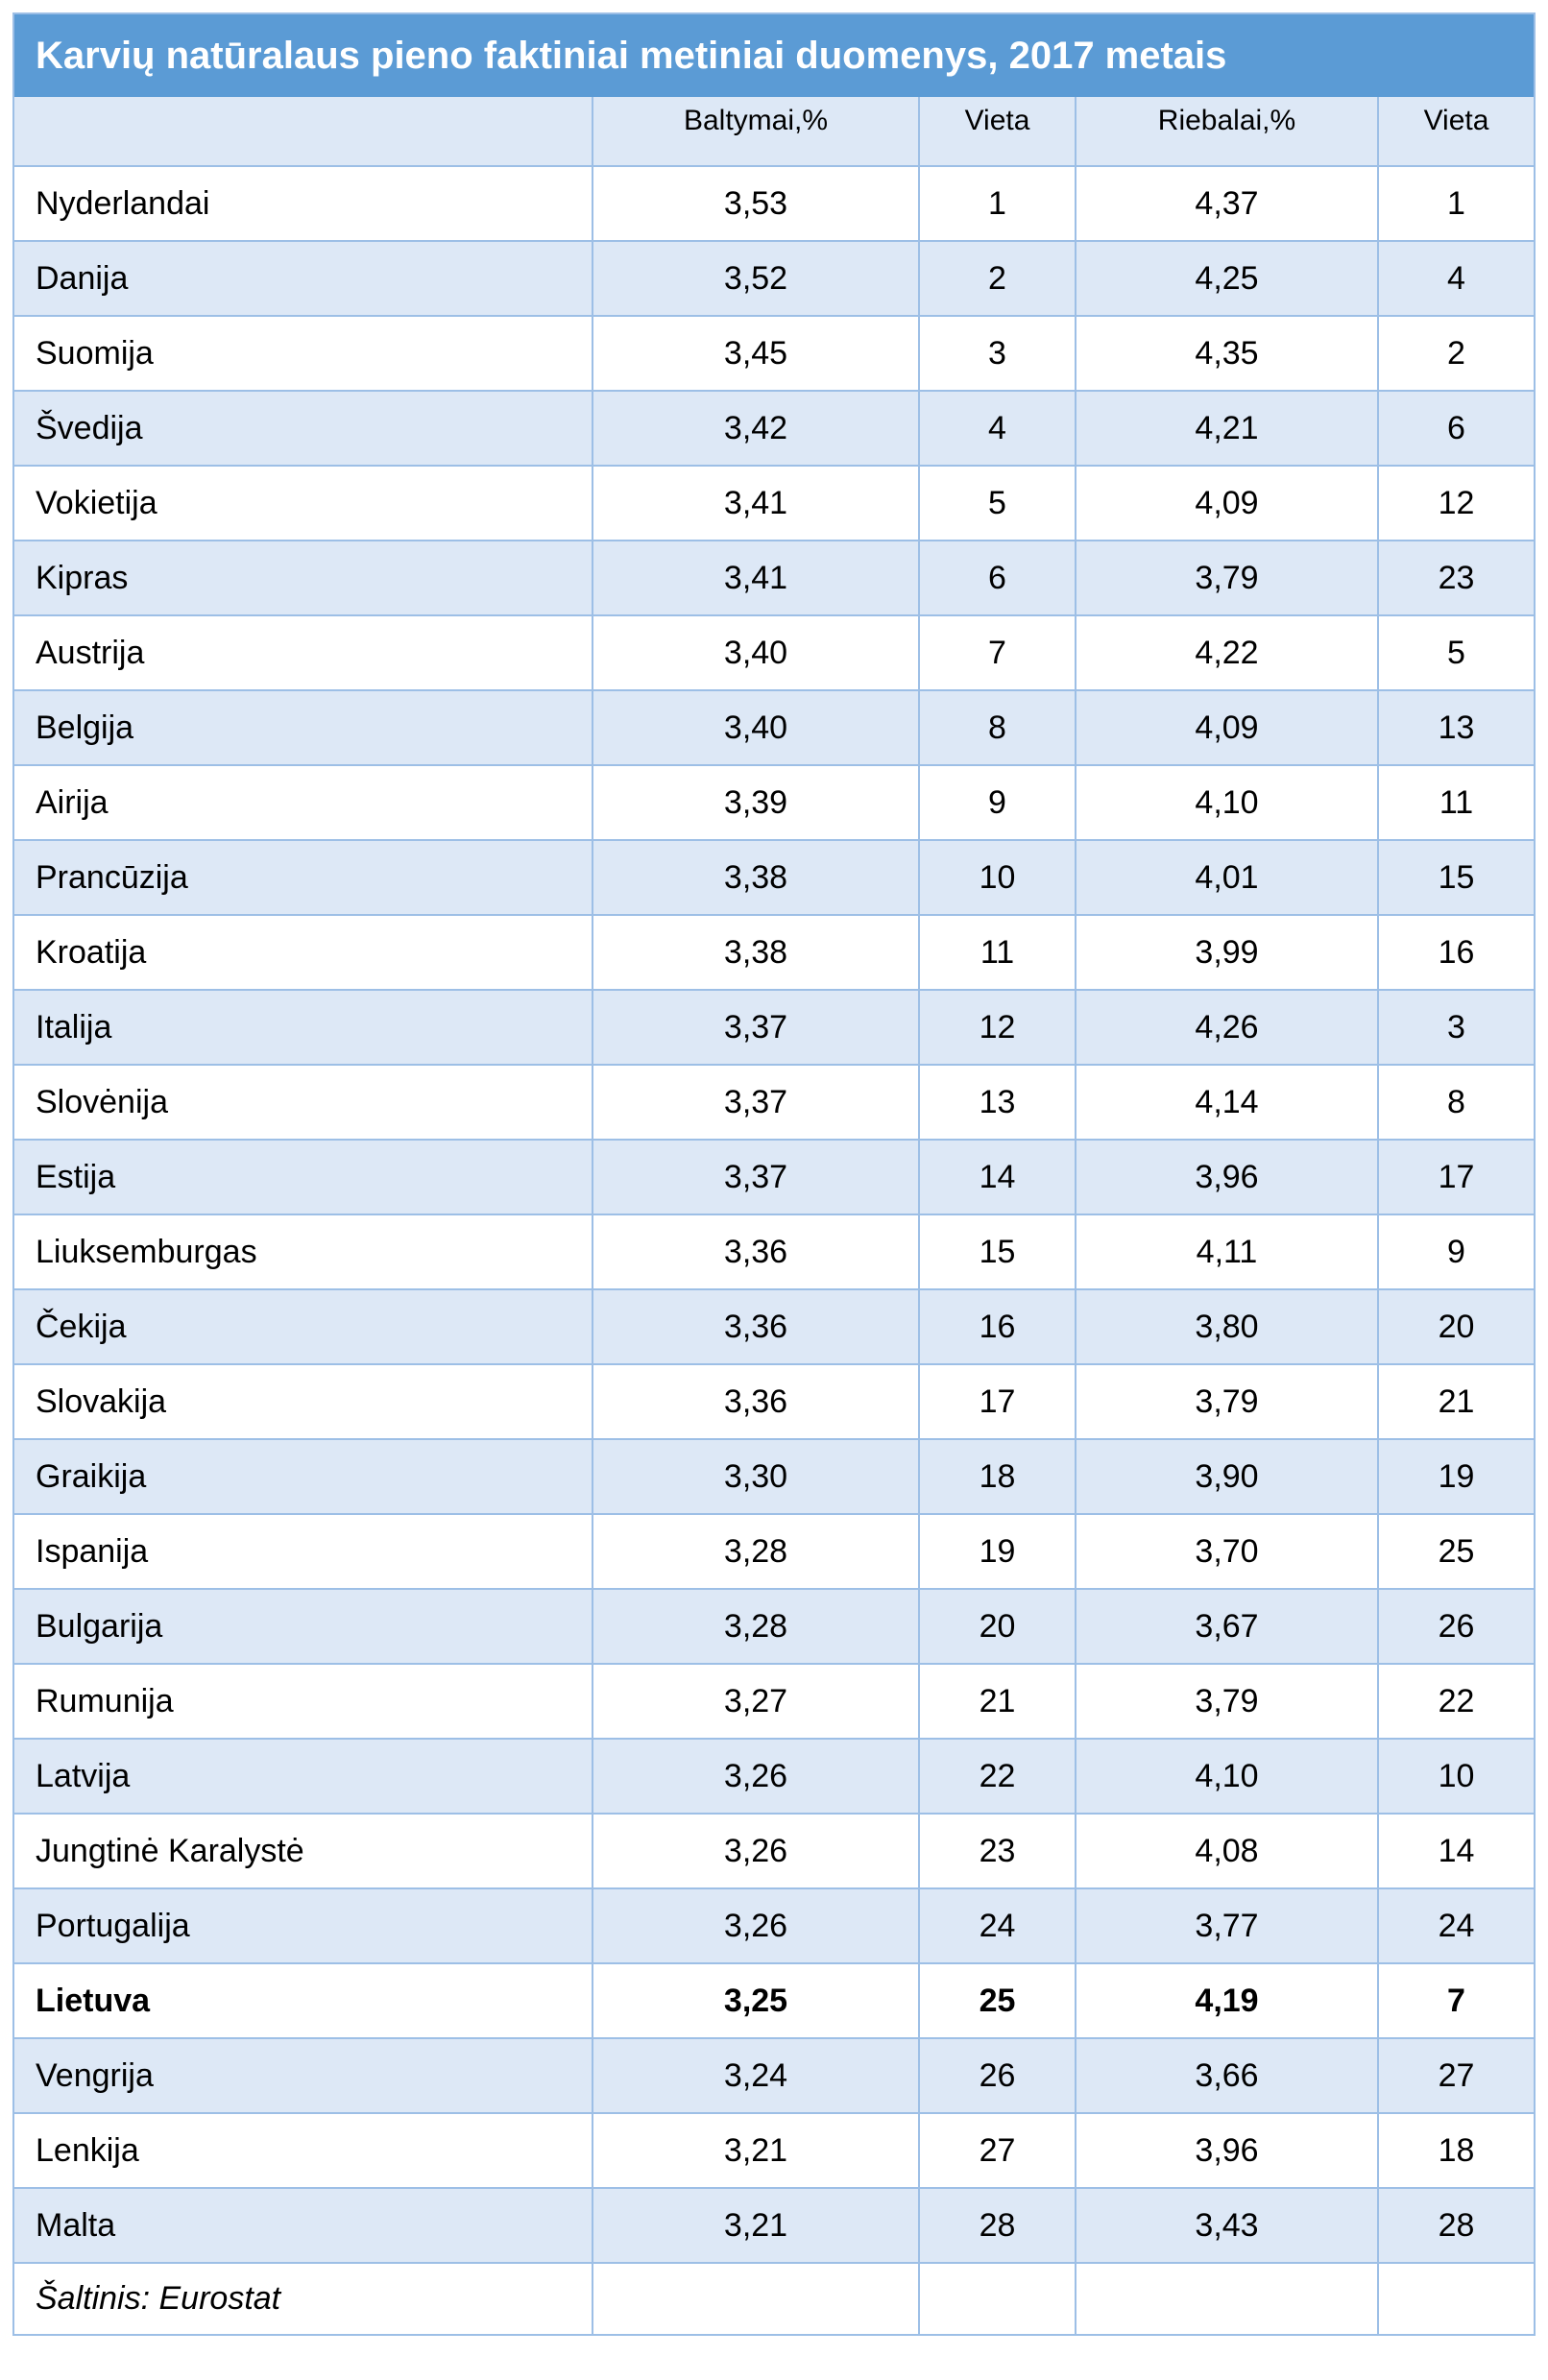 Image resolution: width=1548 pixels, height=2380 pixels. Describe the element at coordinates (997, 1402) in the screenshot. I see `protein-rank-cell: 17` at that location.